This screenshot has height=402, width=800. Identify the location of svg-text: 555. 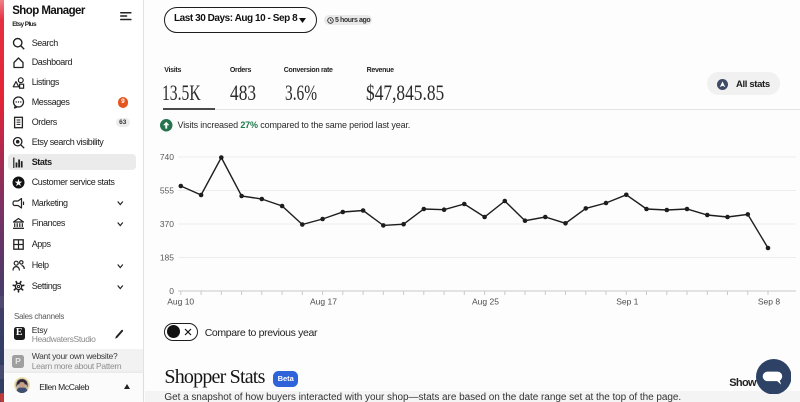
(166, 191).